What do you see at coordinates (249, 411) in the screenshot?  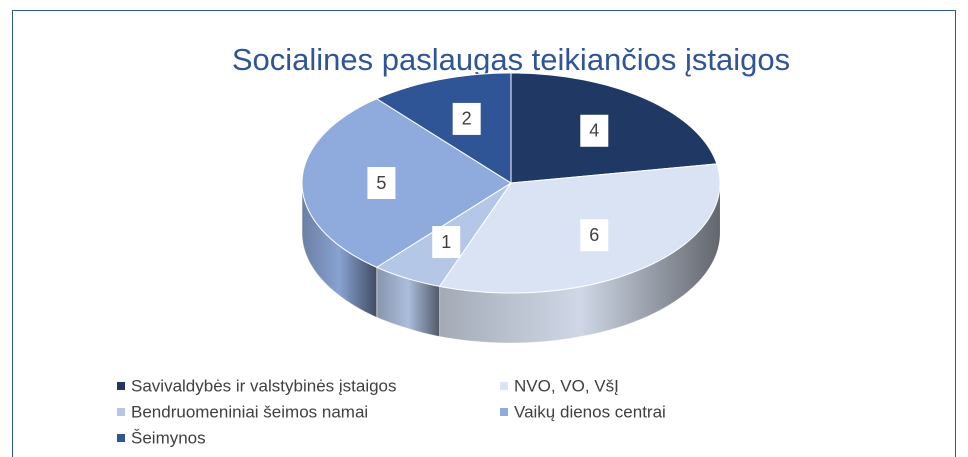 I see `legend-label: Bendruomeniniai šeimos namai` at bounding box center [249, 411].